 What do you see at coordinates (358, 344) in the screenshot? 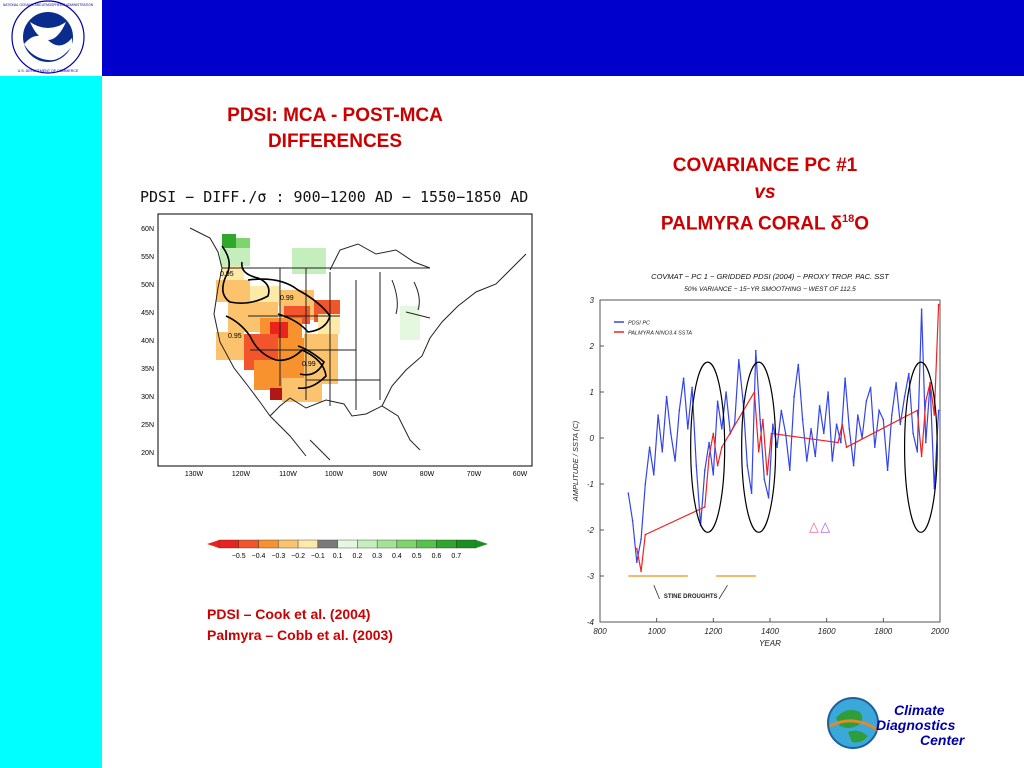
I see `map-coastlines` at bounding box center [358, 344].